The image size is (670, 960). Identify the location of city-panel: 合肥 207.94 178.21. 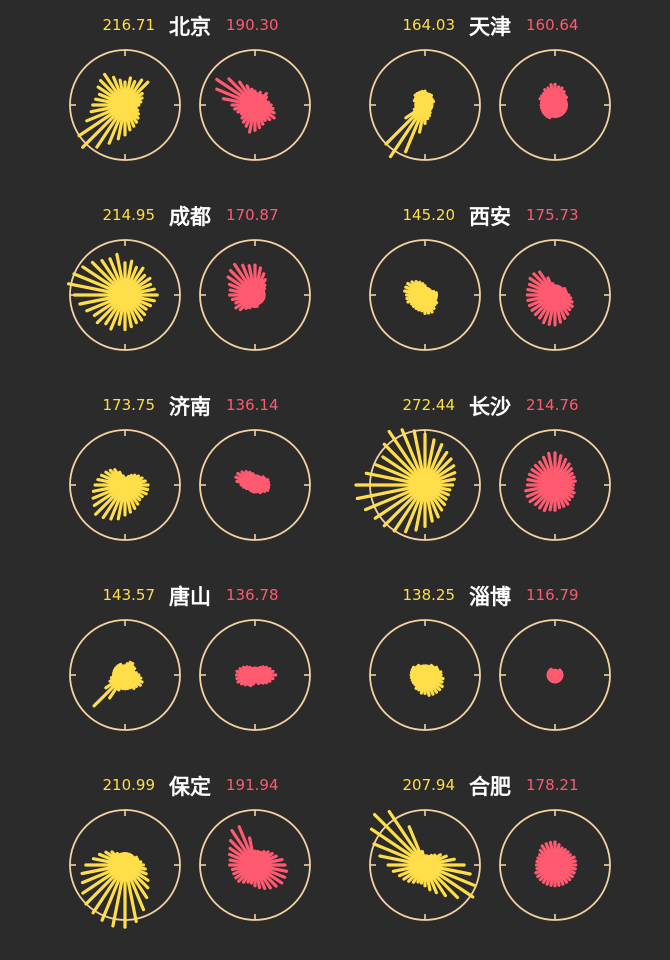
(490, 848).